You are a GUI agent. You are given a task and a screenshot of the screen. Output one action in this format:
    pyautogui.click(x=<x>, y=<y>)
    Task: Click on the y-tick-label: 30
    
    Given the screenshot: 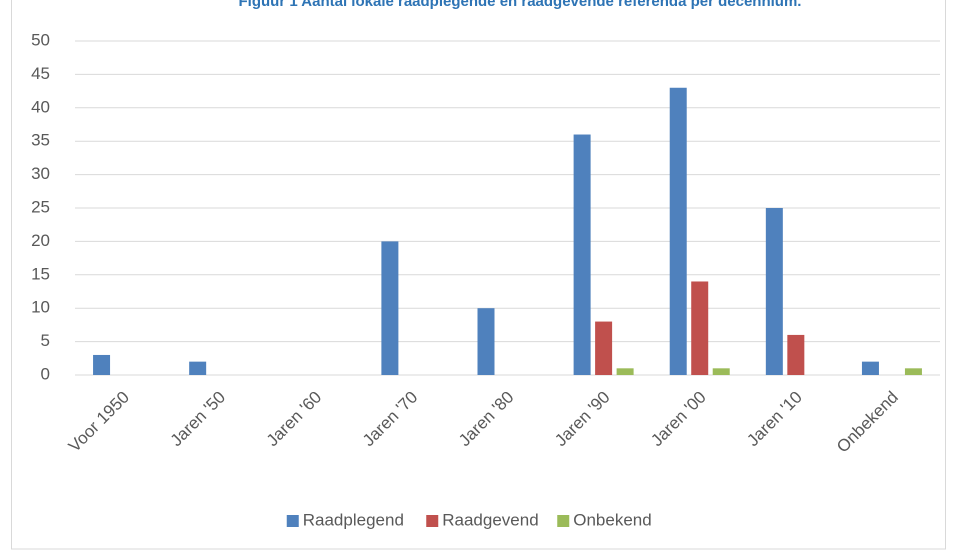 What is the action you would take?
    pyautogui.click(x=40, y=173)
    